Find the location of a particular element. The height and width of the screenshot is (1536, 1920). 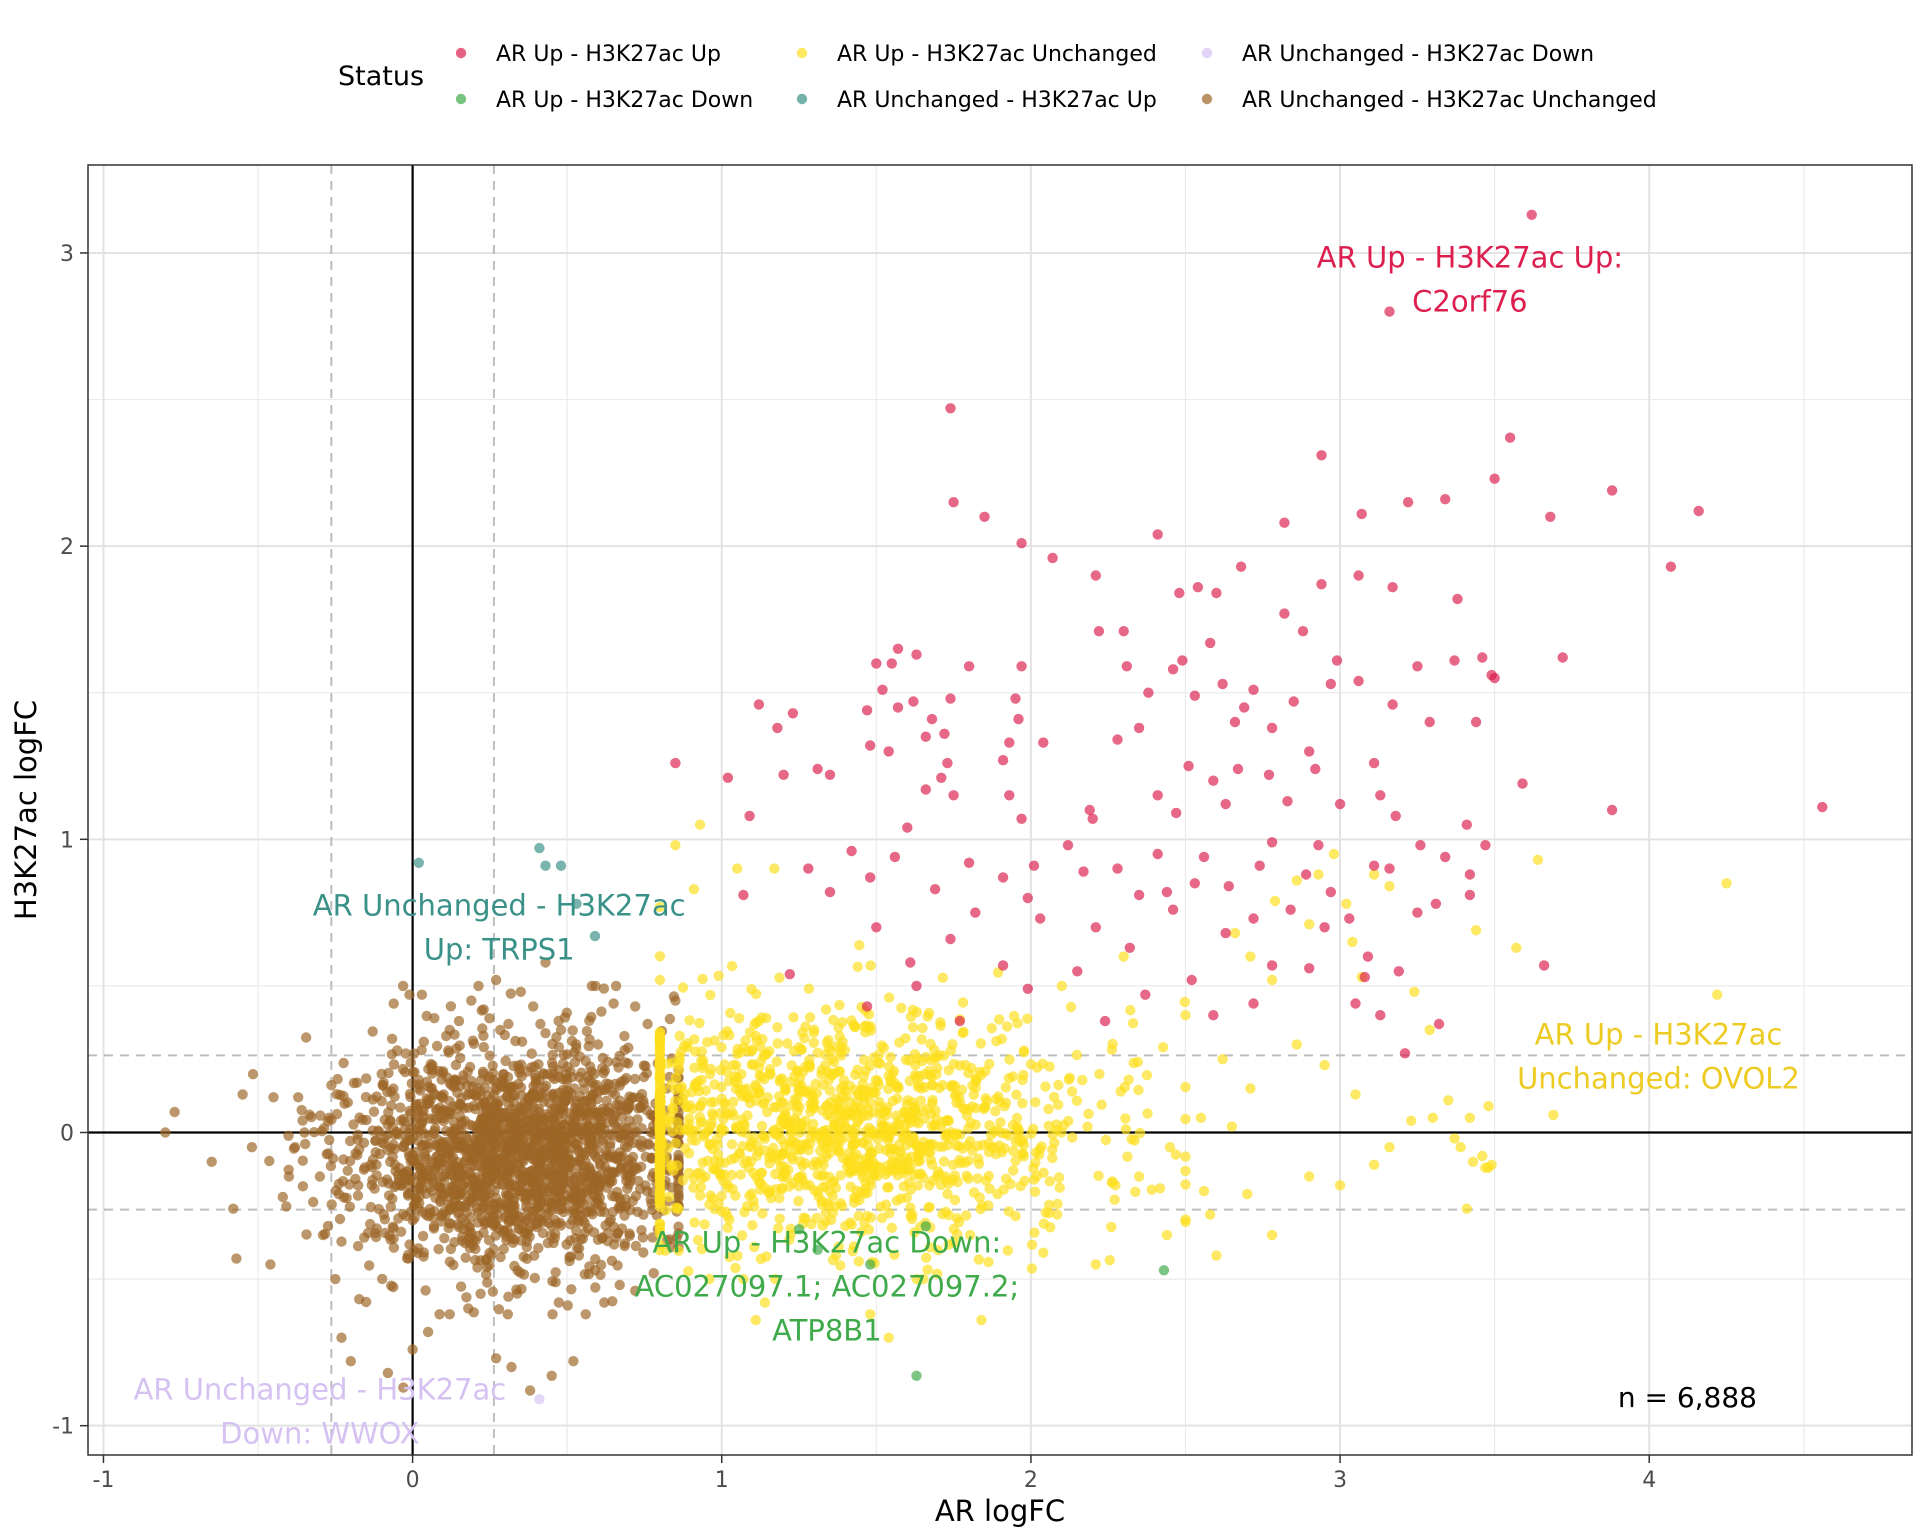

series-ar-unchanged-h3k27ac-down is located at coordinates (539, 1399).